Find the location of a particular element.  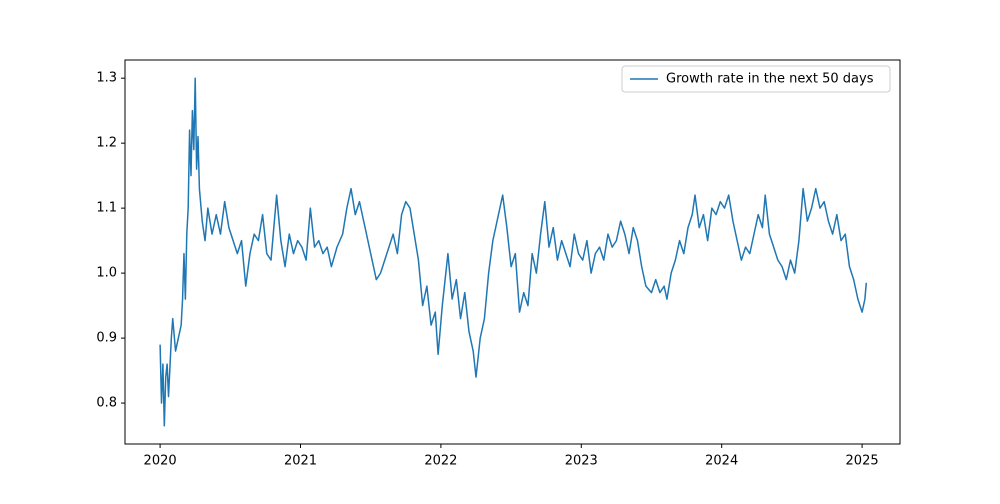

y-tick-label: 1.1 is located at coordinates (106, 208).